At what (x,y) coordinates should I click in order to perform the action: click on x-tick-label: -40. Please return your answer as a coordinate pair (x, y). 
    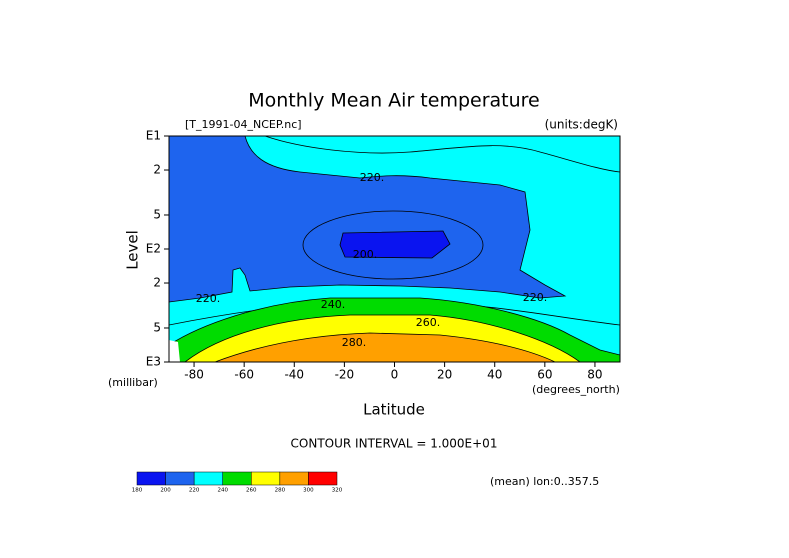
    Looking at the image, I should click on (294, 375).